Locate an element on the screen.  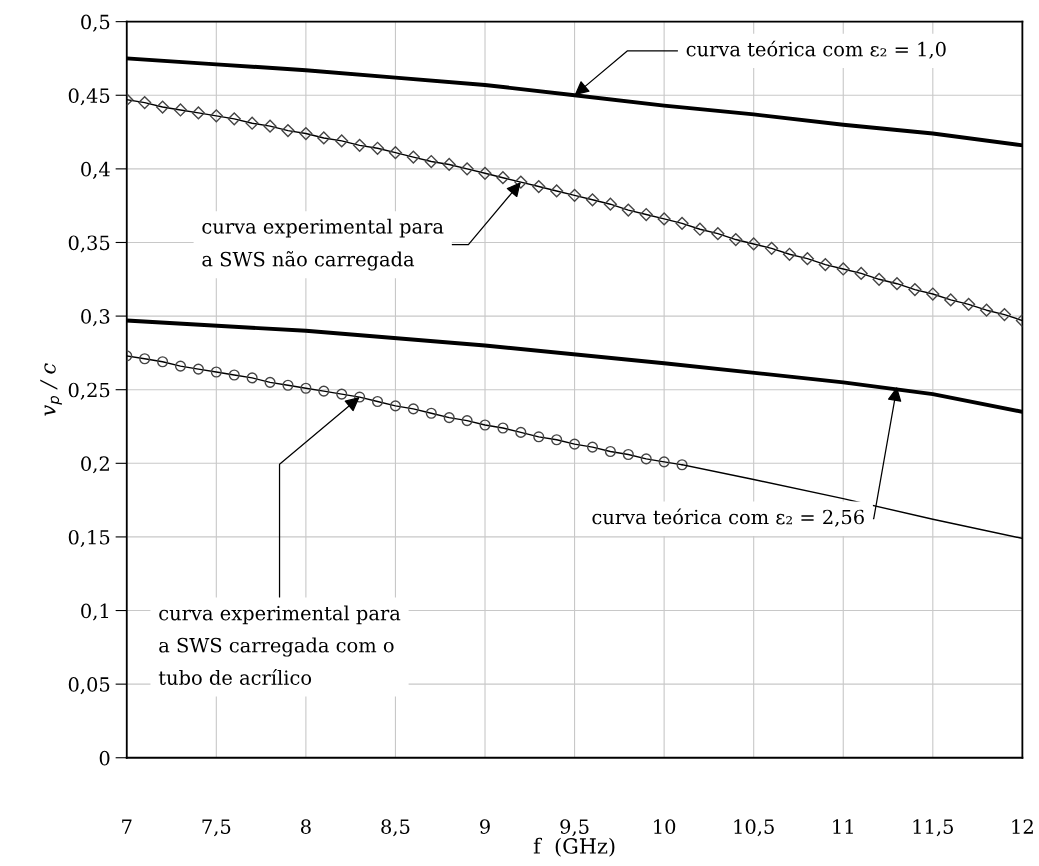
y-tick-label: 0,15 is located at coordinates (89, 538).